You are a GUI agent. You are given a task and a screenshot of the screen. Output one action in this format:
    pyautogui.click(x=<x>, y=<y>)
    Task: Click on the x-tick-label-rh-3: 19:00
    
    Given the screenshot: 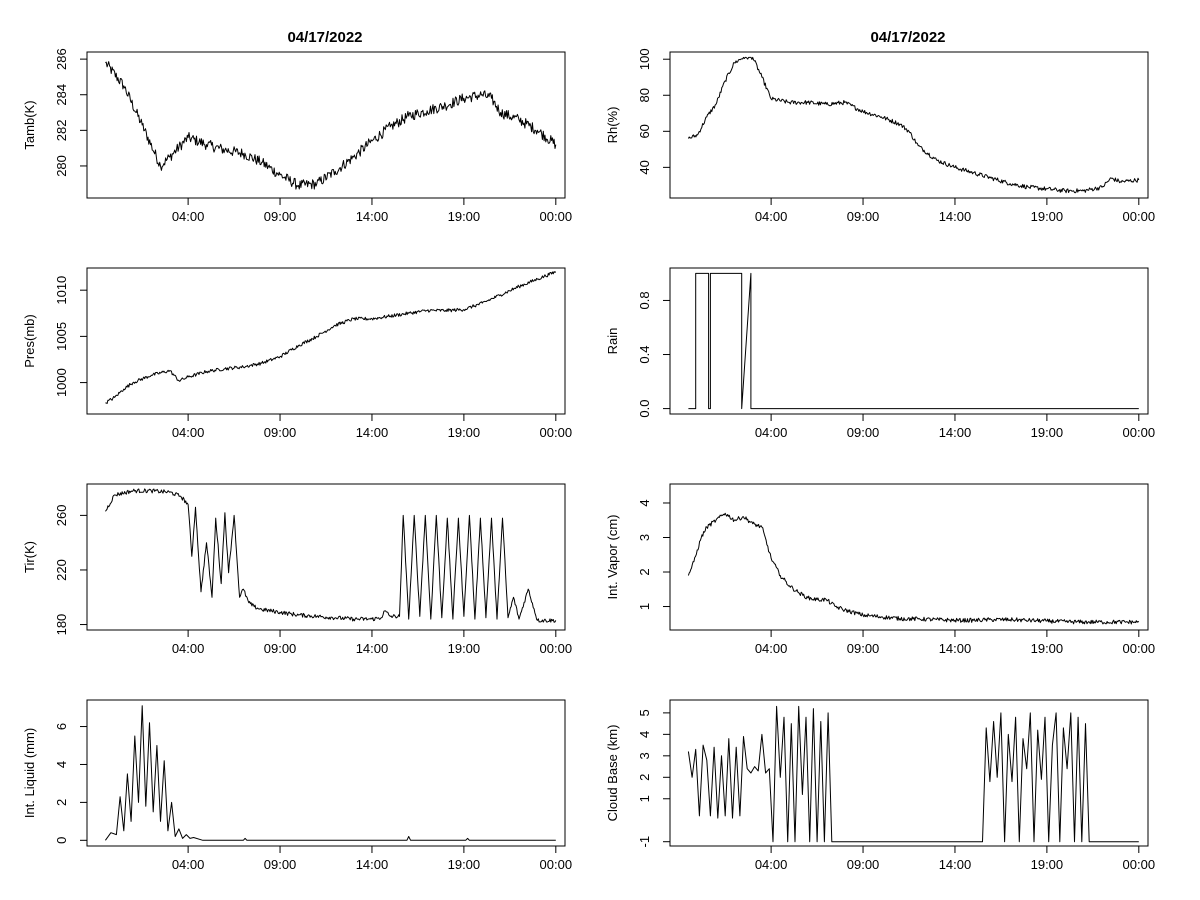 What is the action you would take?
    pyautogui.click(x=1047, y=216)
    